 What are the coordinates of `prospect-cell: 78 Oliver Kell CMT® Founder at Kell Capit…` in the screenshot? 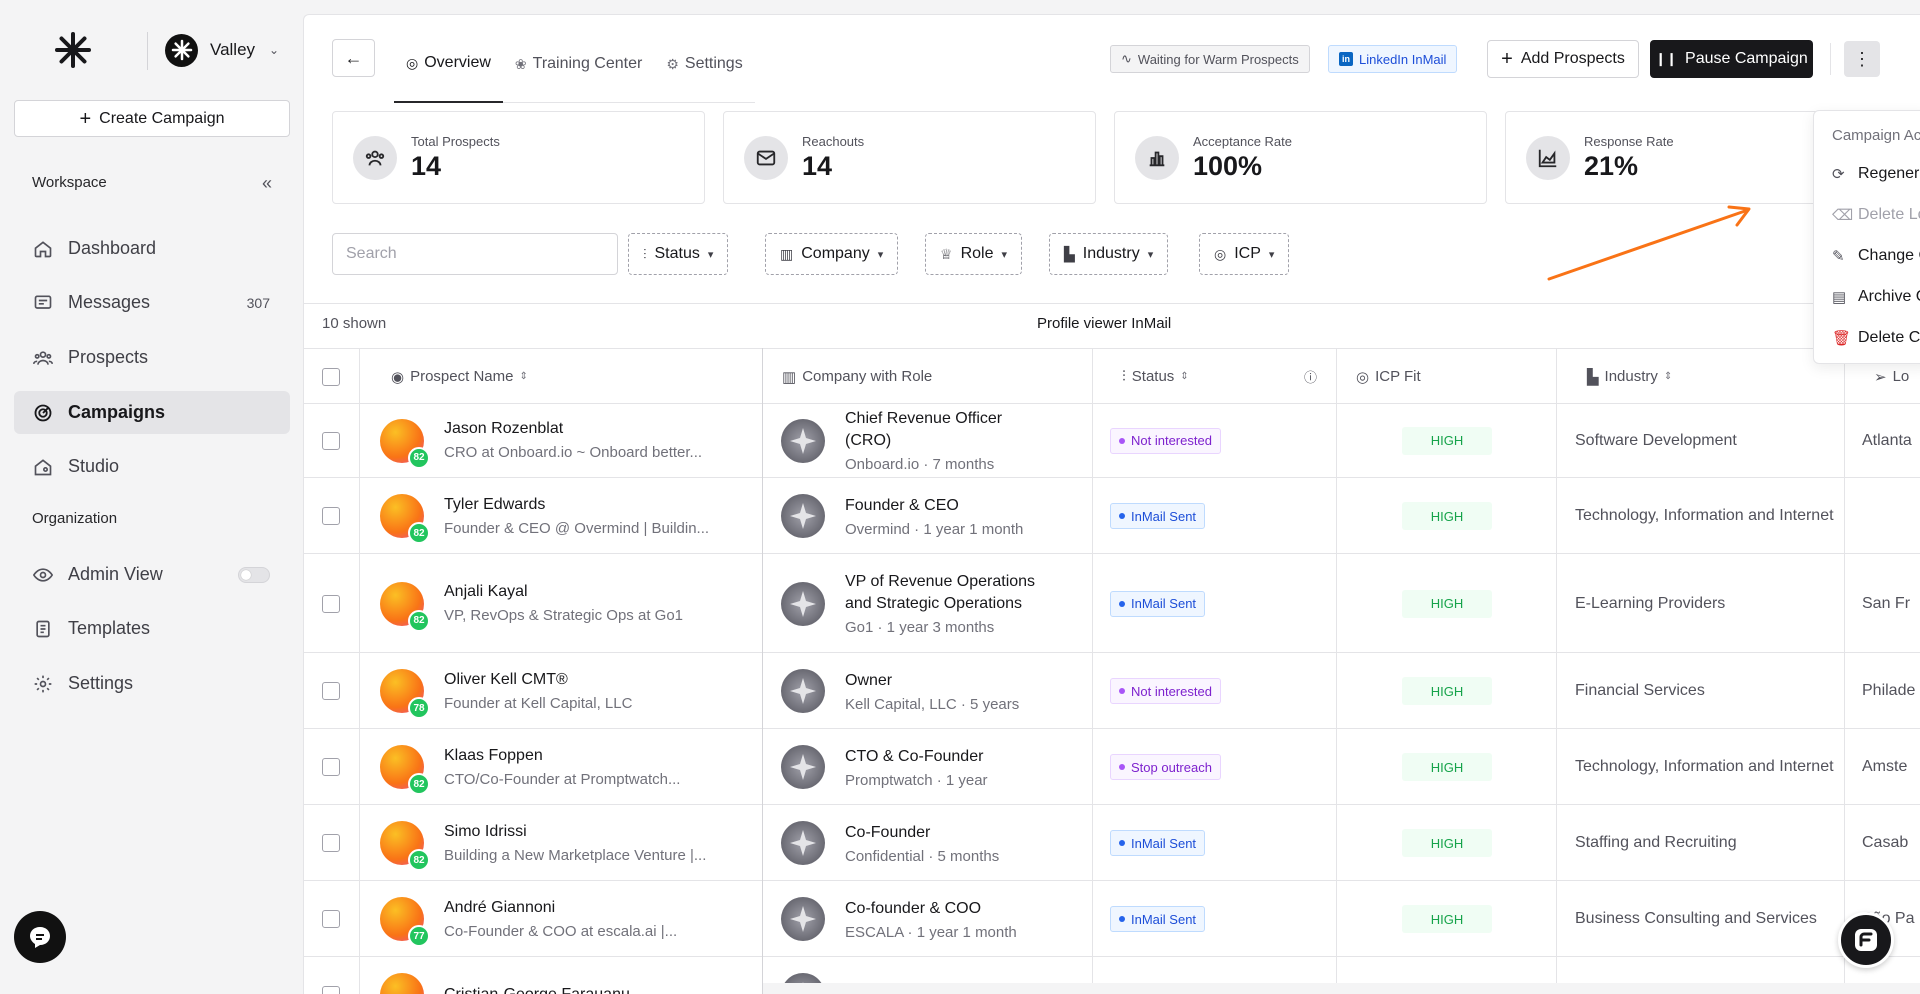 It's located at (506, 691).